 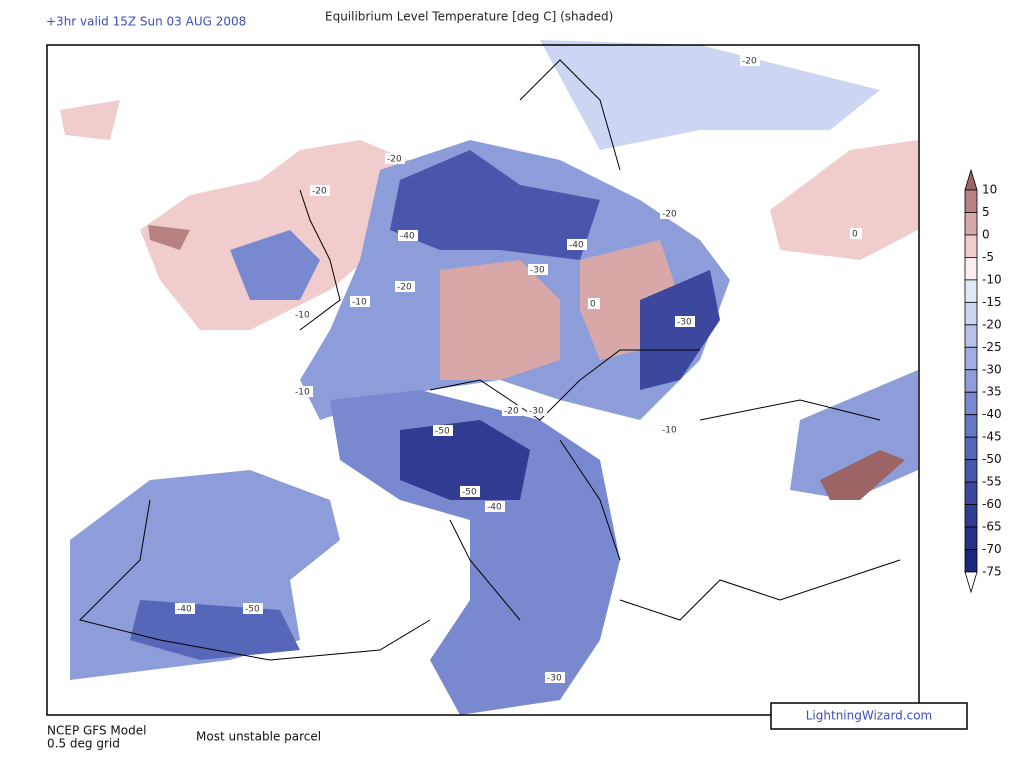 I want to click on watermark-box, so click(x=869, y=716).